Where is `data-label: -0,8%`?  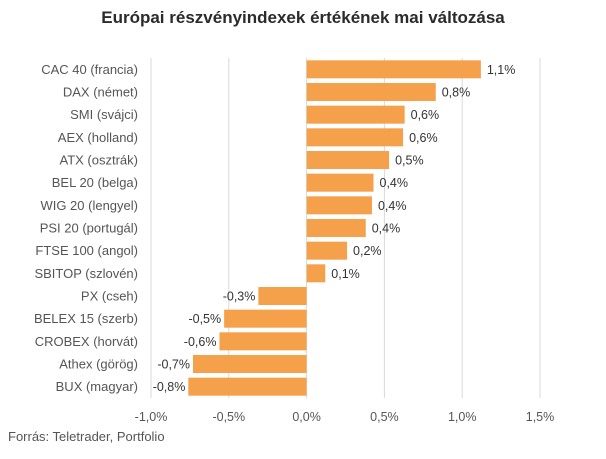 data-label: -0,8% is located at coordinates (169, 387).